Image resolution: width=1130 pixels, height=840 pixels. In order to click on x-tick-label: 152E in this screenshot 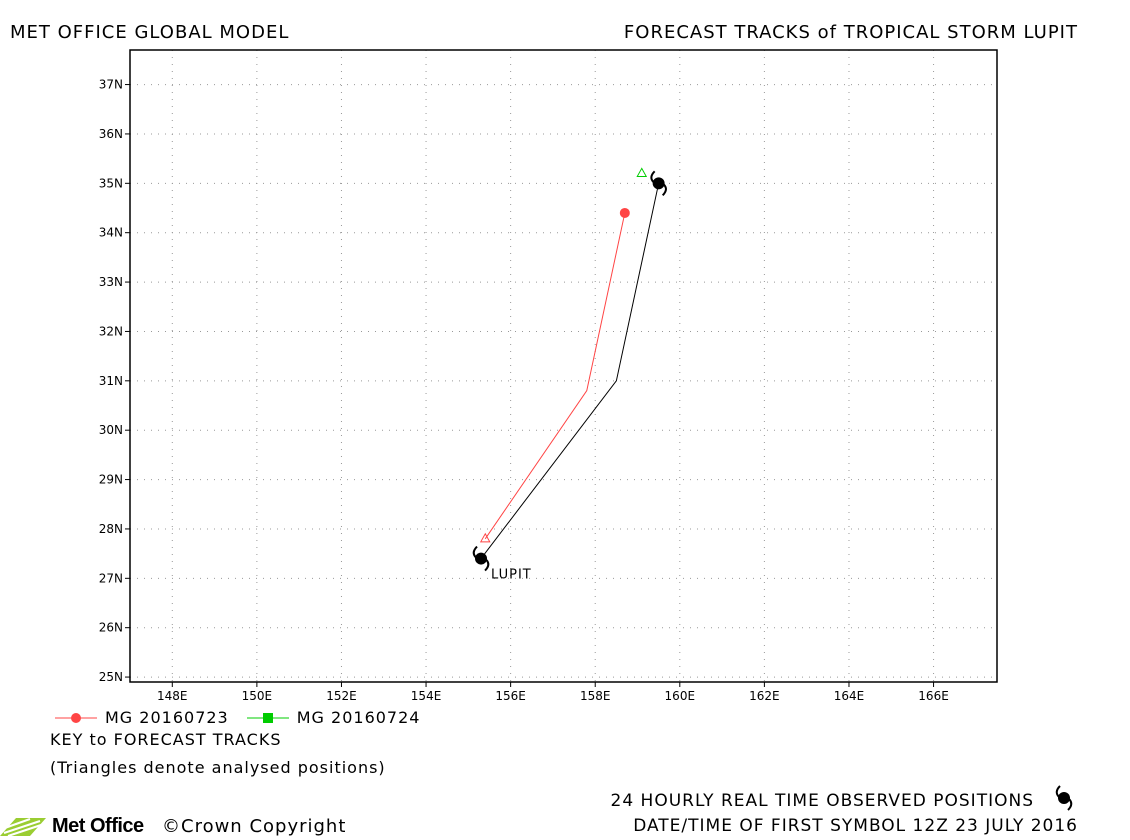, I will do `click(341, 694)`.